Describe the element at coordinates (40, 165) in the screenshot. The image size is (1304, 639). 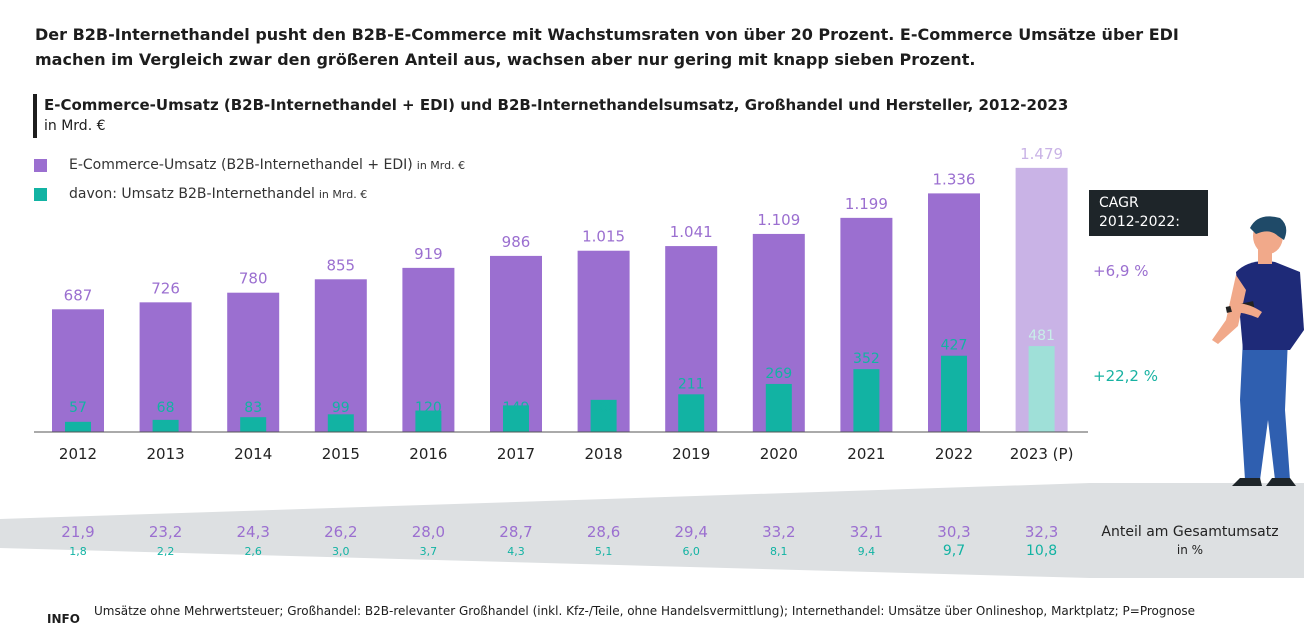
I see `legend-swatch-ecommerce` at that location.